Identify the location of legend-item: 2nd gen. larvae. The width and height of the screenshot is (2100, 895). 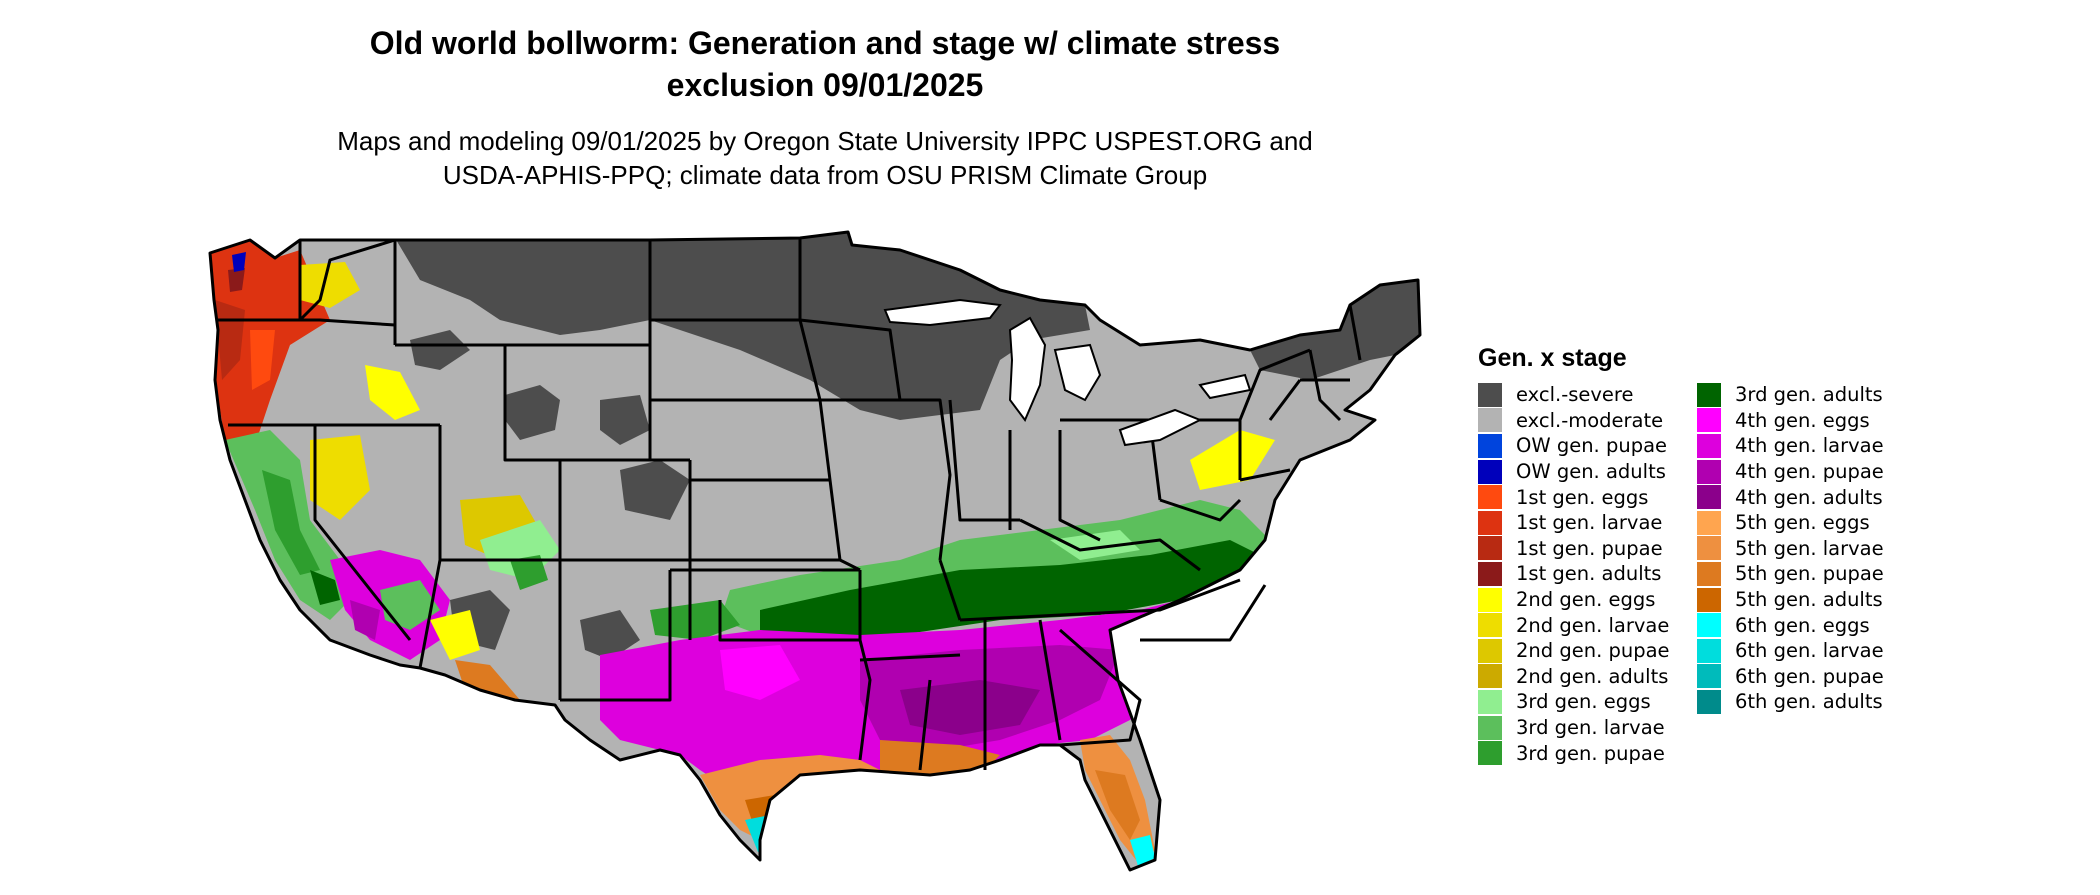
(1574, 625).